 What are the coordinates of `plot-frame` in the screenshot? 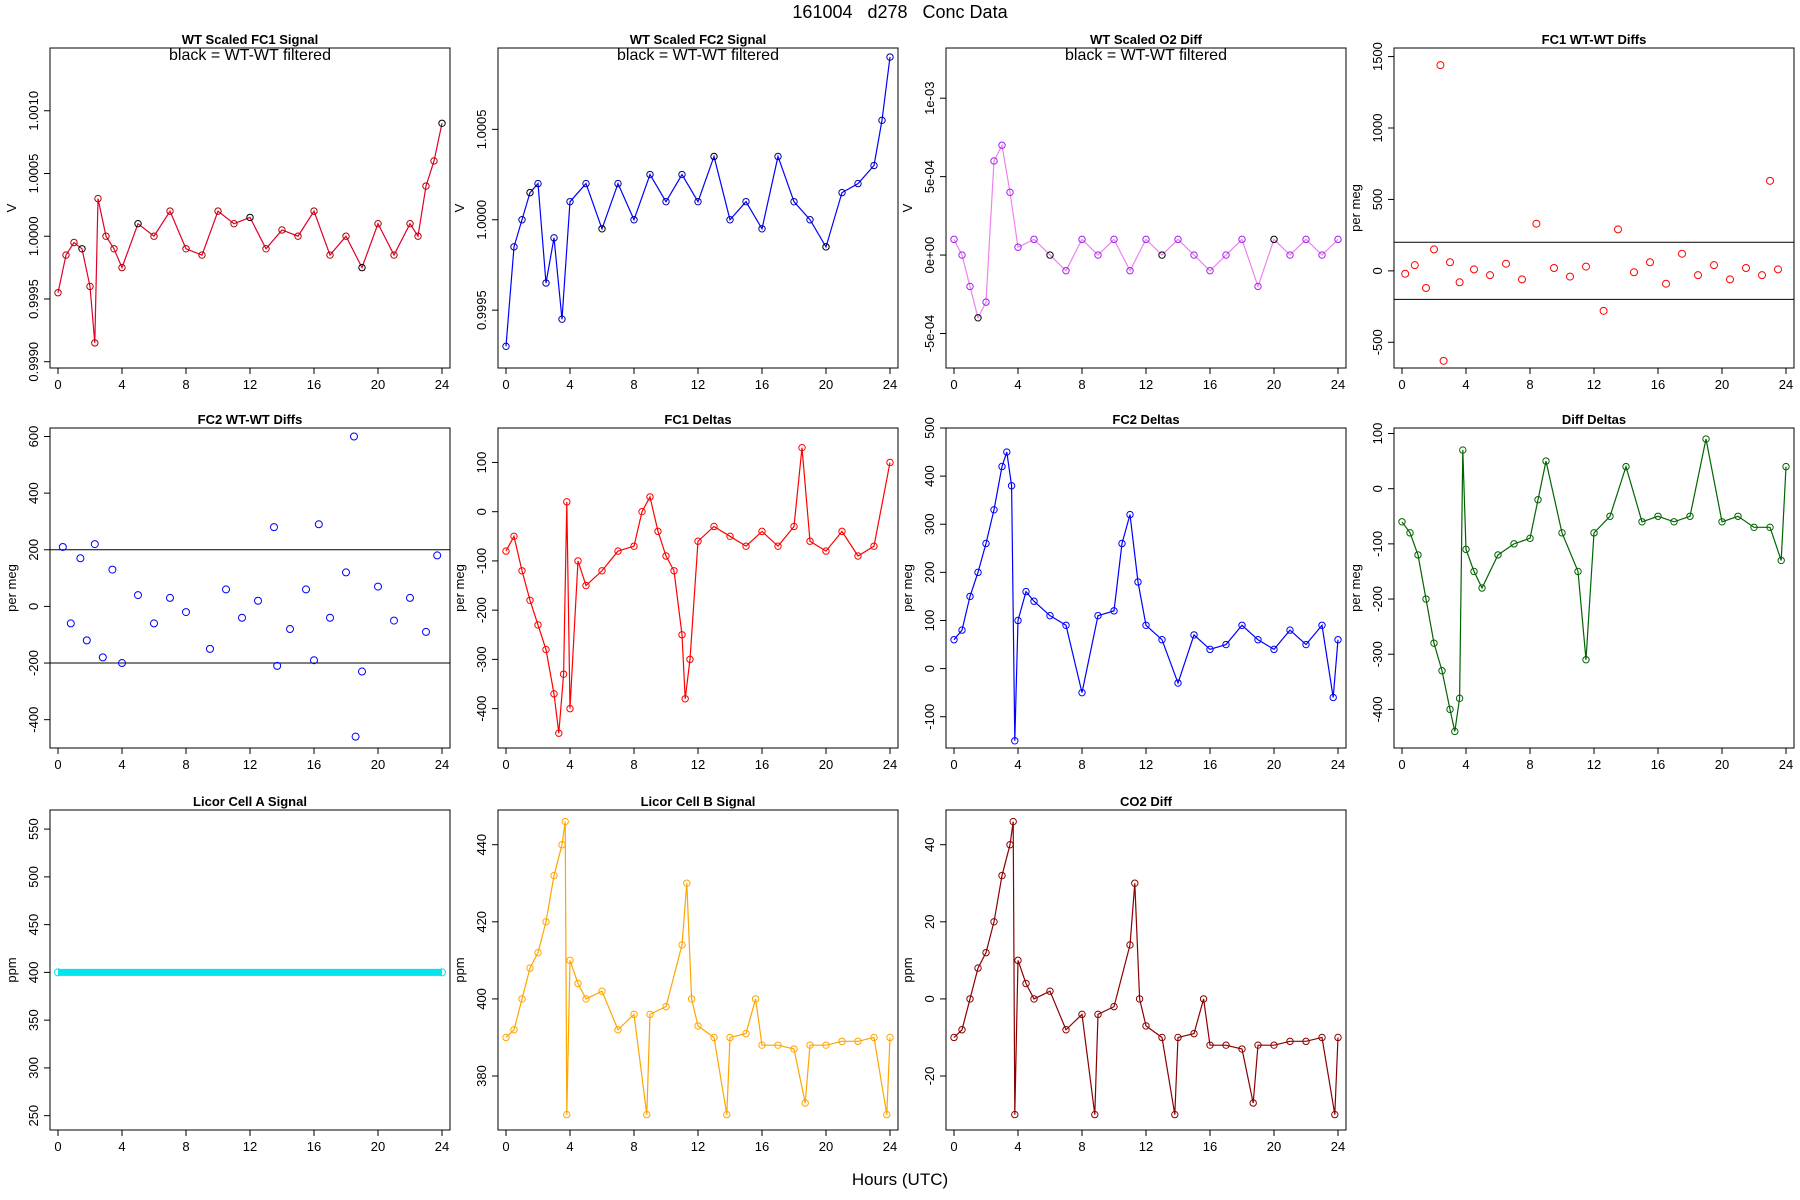 It's located at (1146, 208).